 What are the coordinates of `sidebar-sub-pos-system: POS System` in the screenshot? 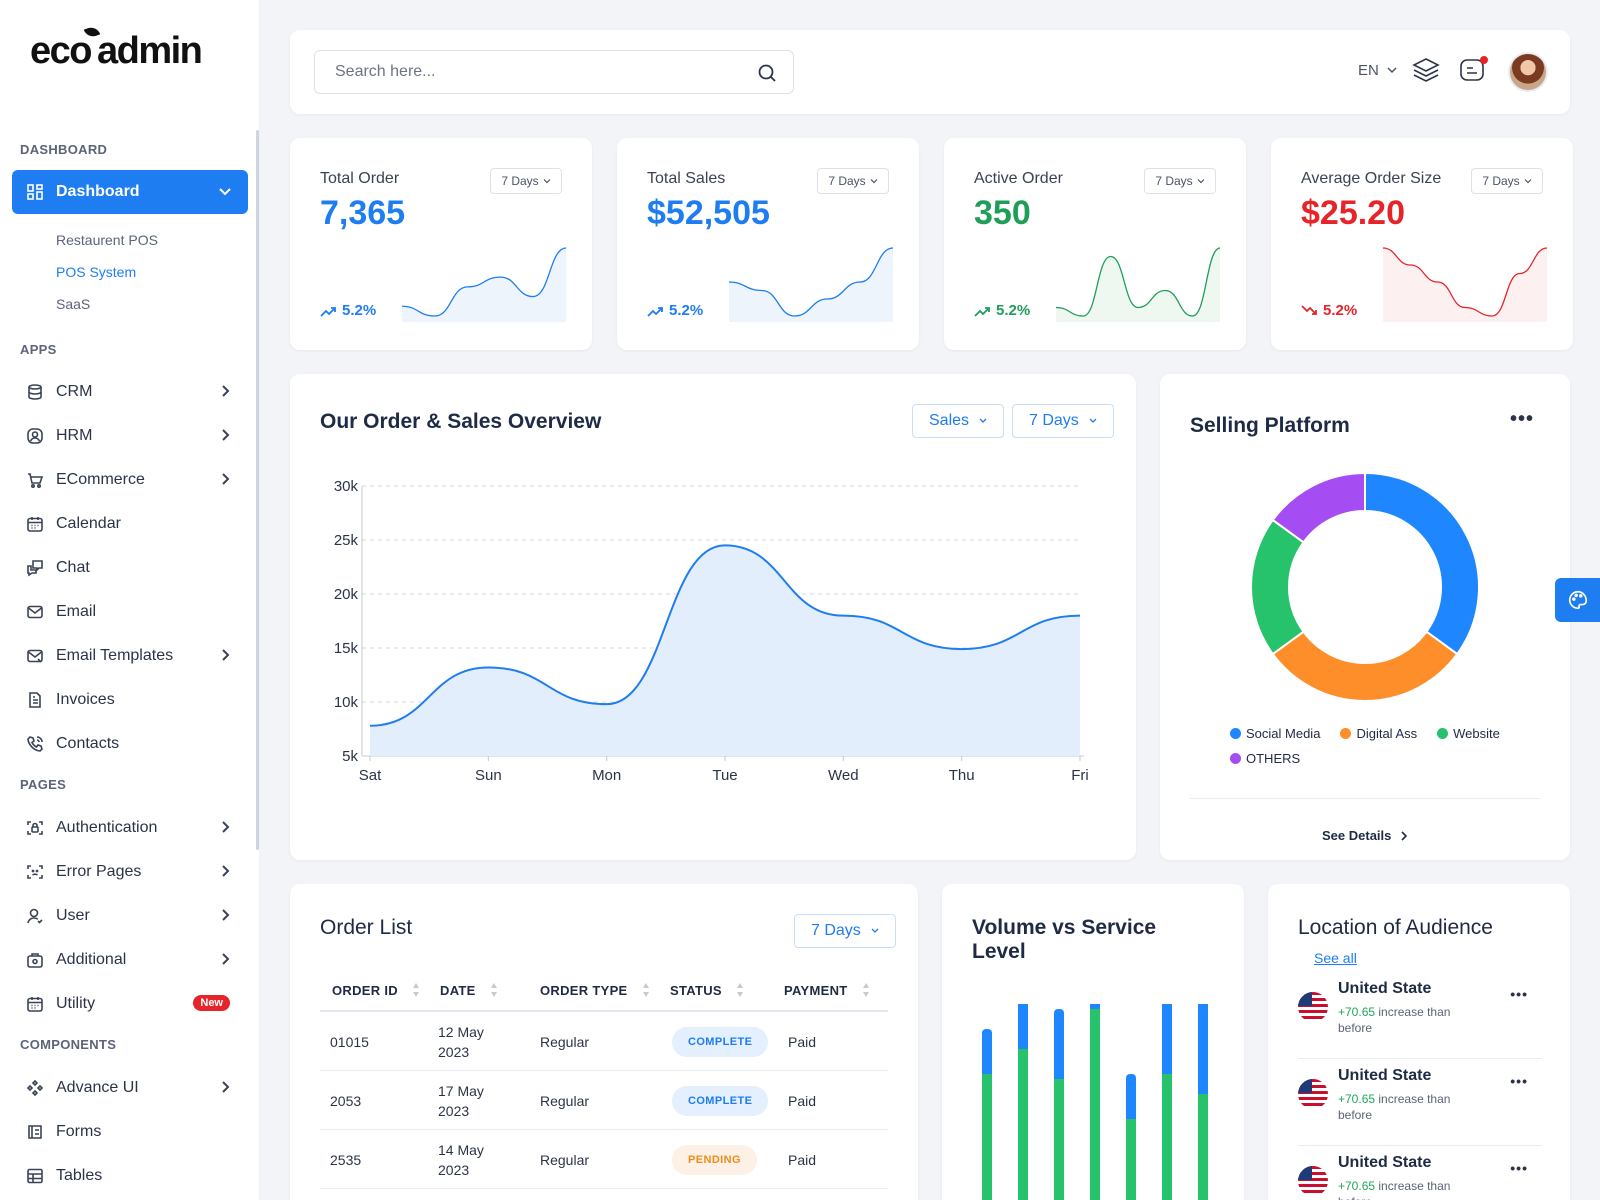 It's located at (96, 272).